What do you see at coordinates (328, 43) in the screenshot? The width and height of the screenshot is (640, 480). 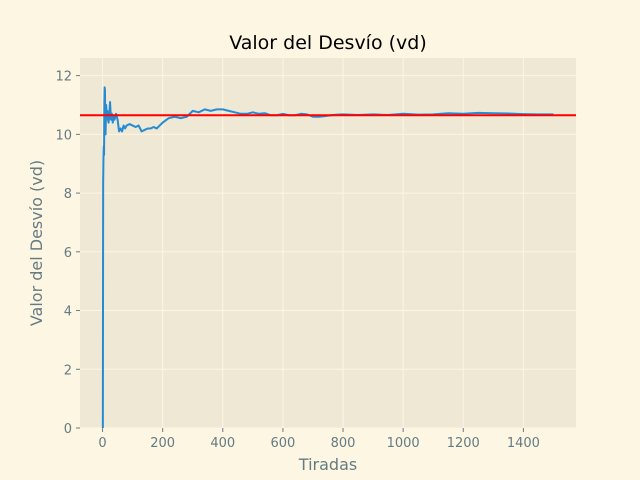 I see `chart-title: Valor del Desvío (vd)` at bounding box center [328, 43].